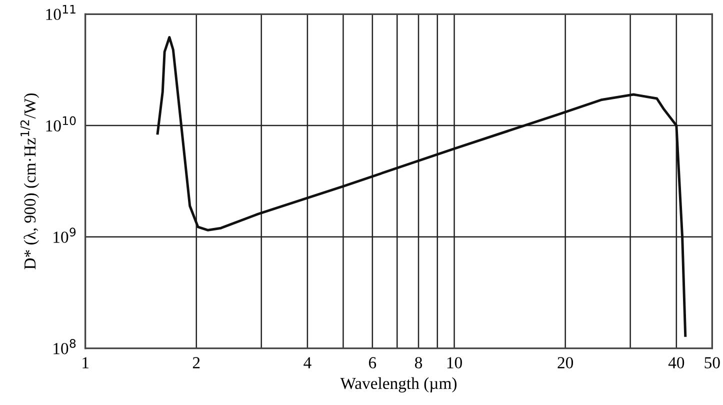 The width and height of the screenshot is (723, 405). Describe the element at coordinates (454, 362) in the screenshot. I see `x-tick-label: 10` at that location.